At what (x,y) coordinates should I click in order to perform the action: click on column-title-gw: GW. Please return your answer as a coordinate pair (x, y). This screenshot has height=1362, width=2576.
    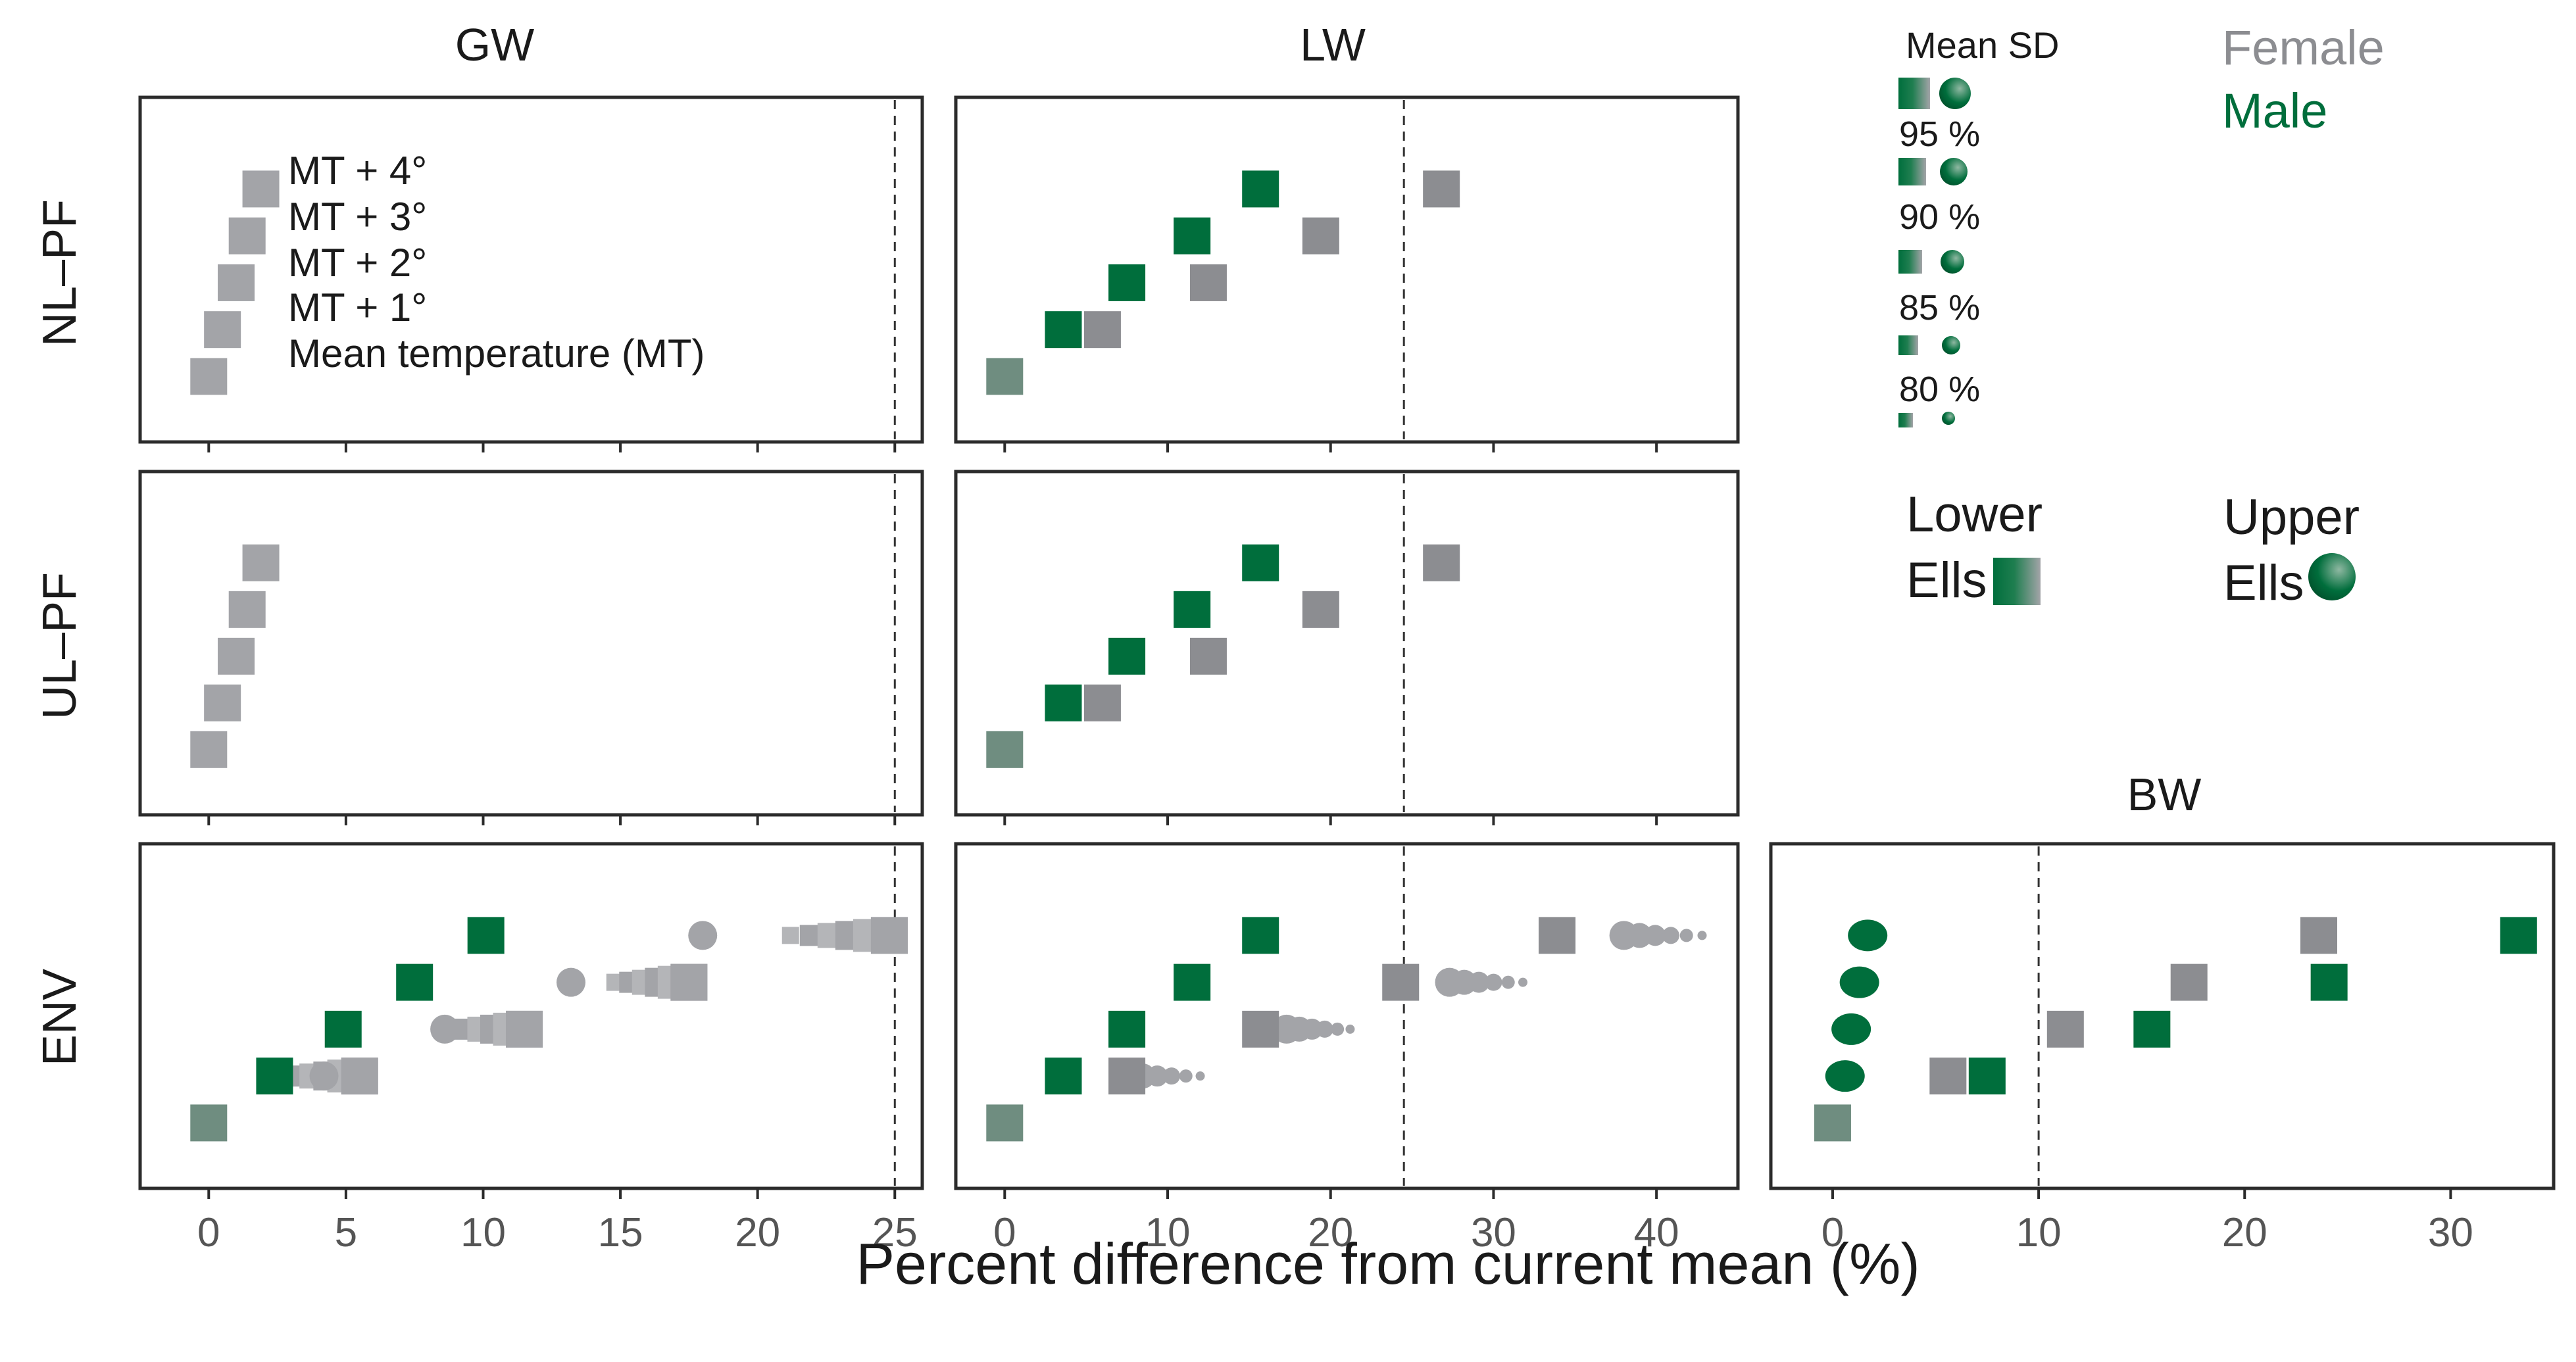
    Looking at the image, I should click on (495, 44).